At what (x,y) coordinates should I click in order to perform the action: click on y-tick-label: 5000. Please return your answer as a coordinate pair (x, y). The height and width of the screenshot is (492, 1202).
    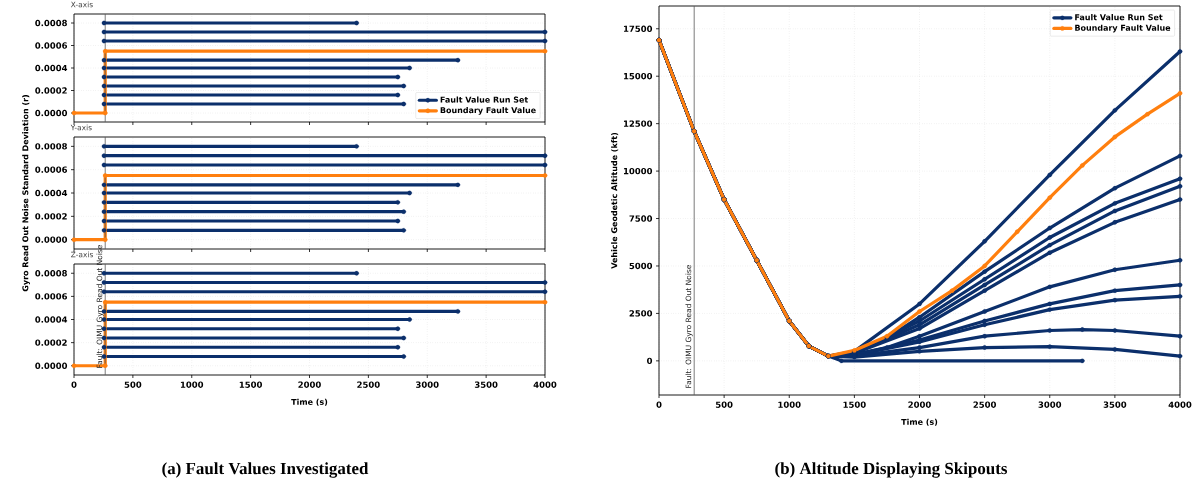
    Looking at the image, I should click on (641, 266).